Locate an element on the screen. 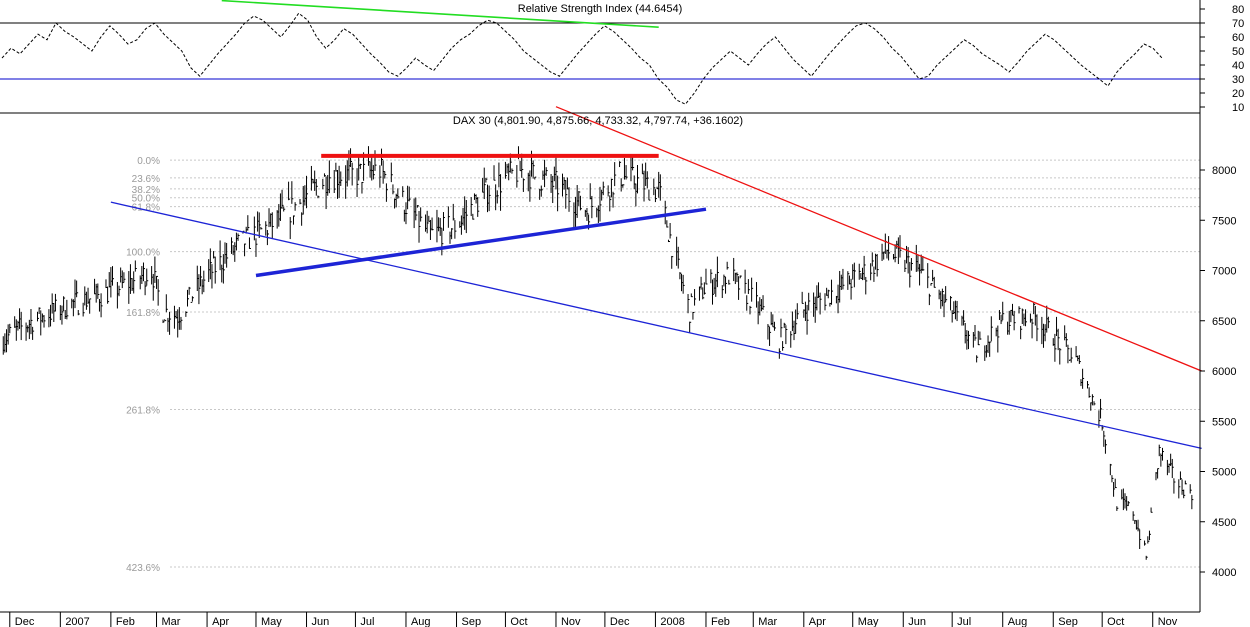 The height and width of the screenshot is (627, 1250). price-y-tick-label: 4000 is located at coordinates (1224, 573).